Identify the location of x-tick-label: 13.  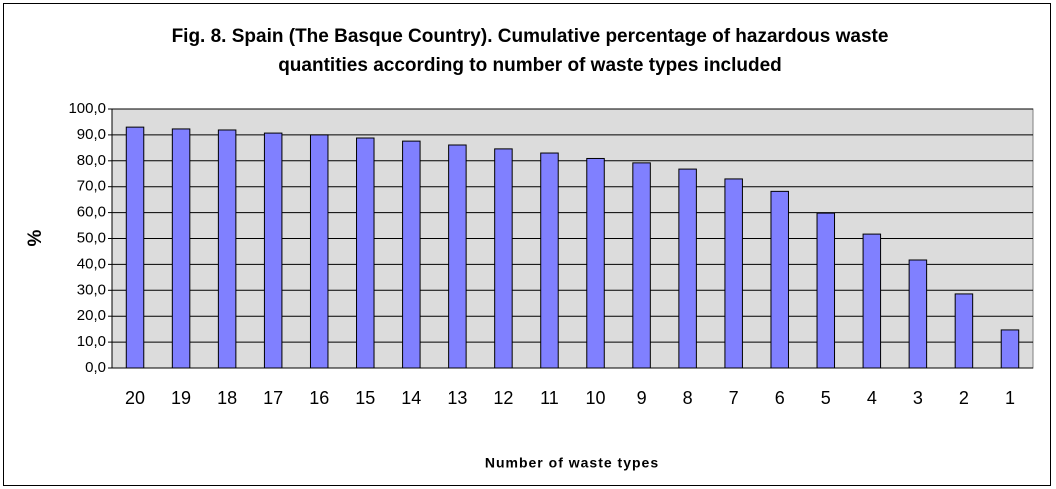
(457, 398).